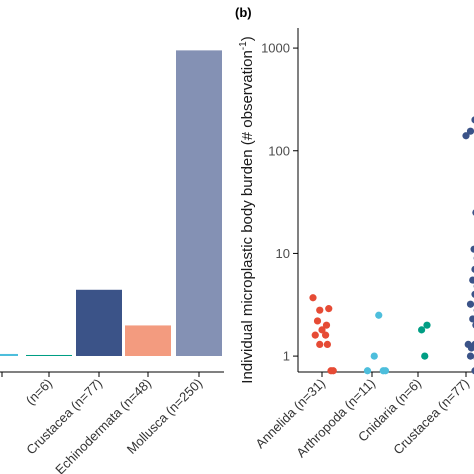 The height and width of the screenshot is (474, 474). I want to click on category-label-1: ), so click(1, 383).